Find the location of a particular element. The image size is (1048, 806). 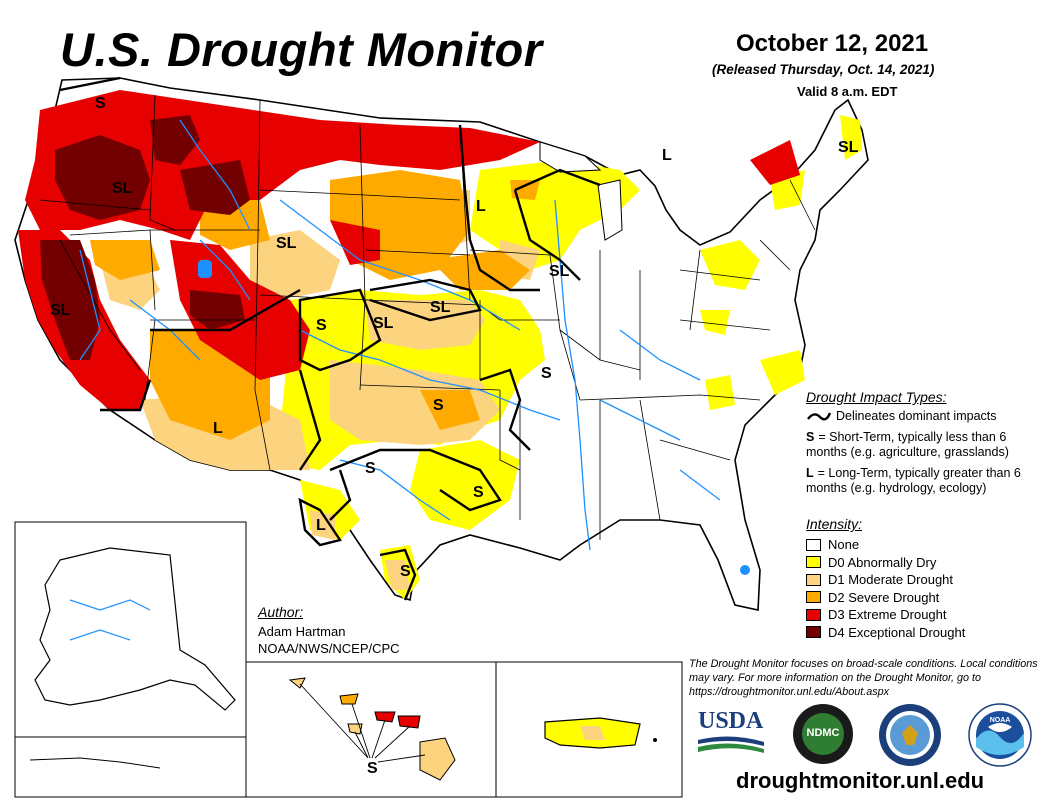

impact-long-key: L is located at coordinates (810, 473).